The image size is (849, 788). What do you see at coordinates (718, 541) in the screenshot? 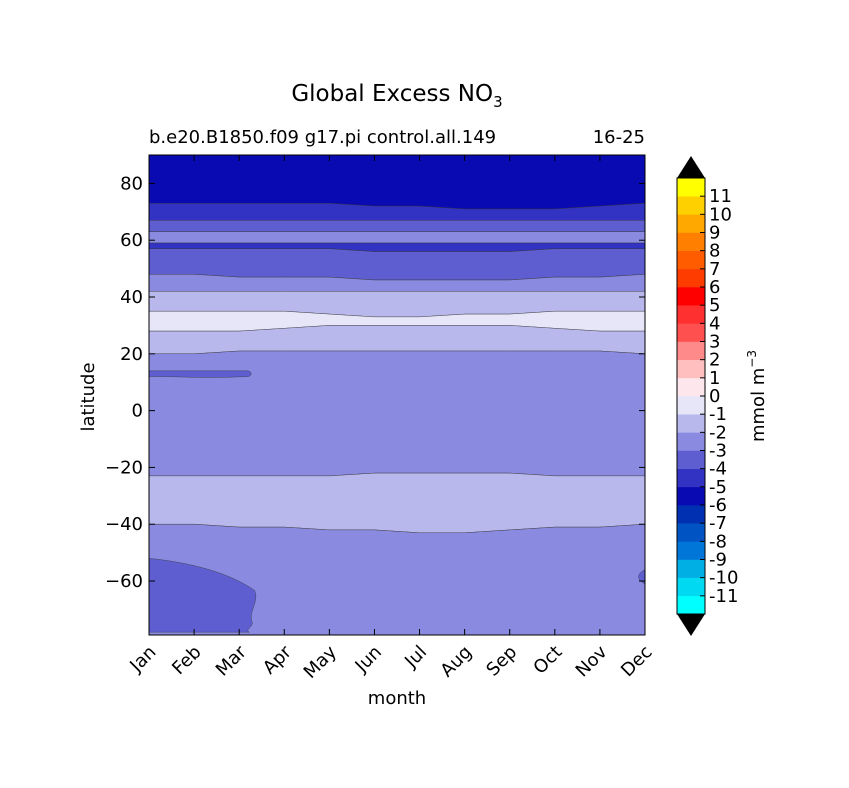
I see `colorbar-tick-label--8: -8` at bounding box center [718, 541].